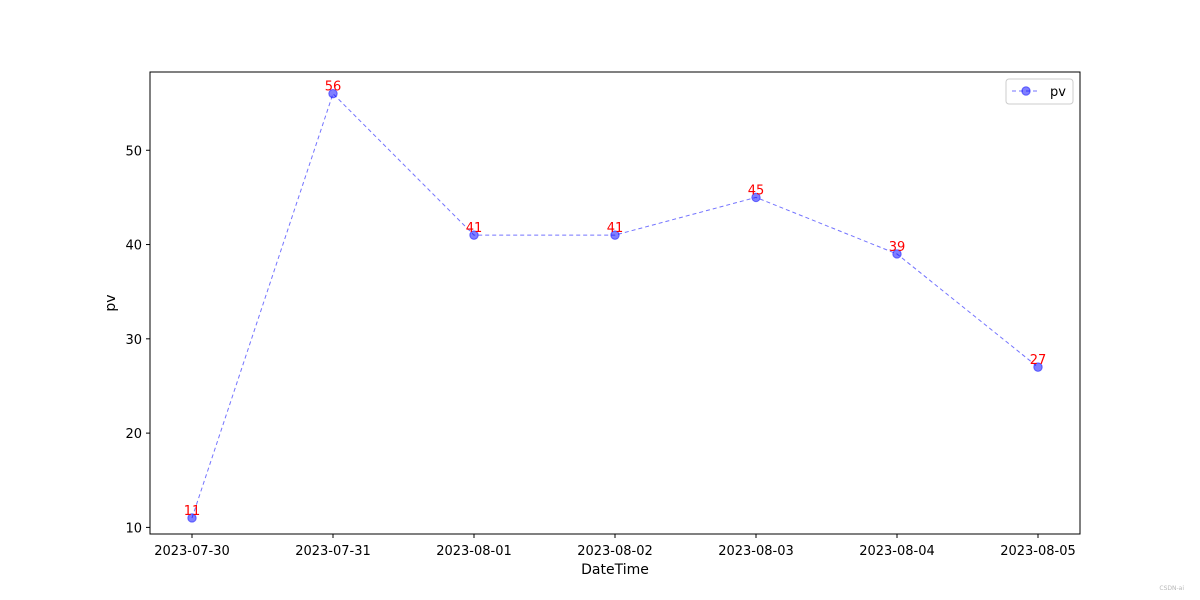  What do you see at coordinates (192, 551) in the screenshot?
I see `x-tick-label: 2023-07-30` at bounding box center [192, 551].